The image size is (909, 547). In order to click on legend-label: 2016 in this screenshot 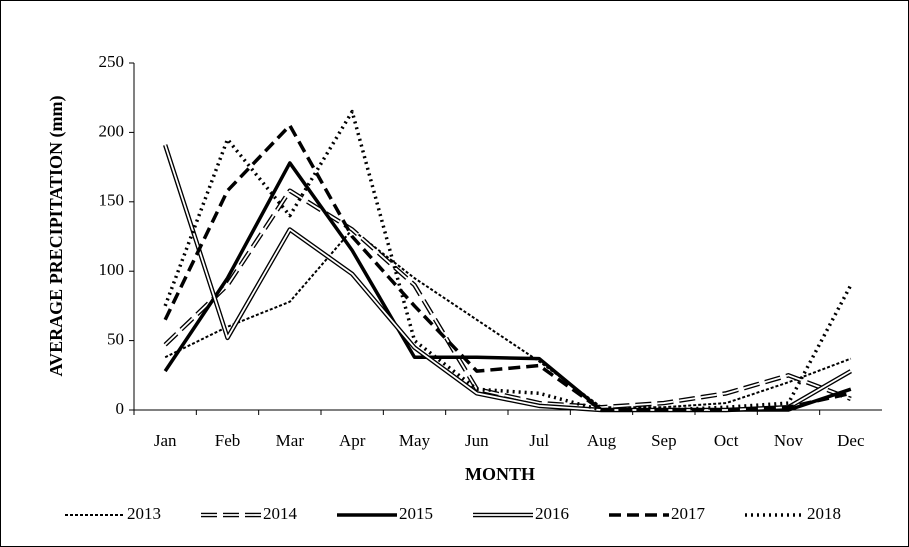, I will do `click(552, 513)`.